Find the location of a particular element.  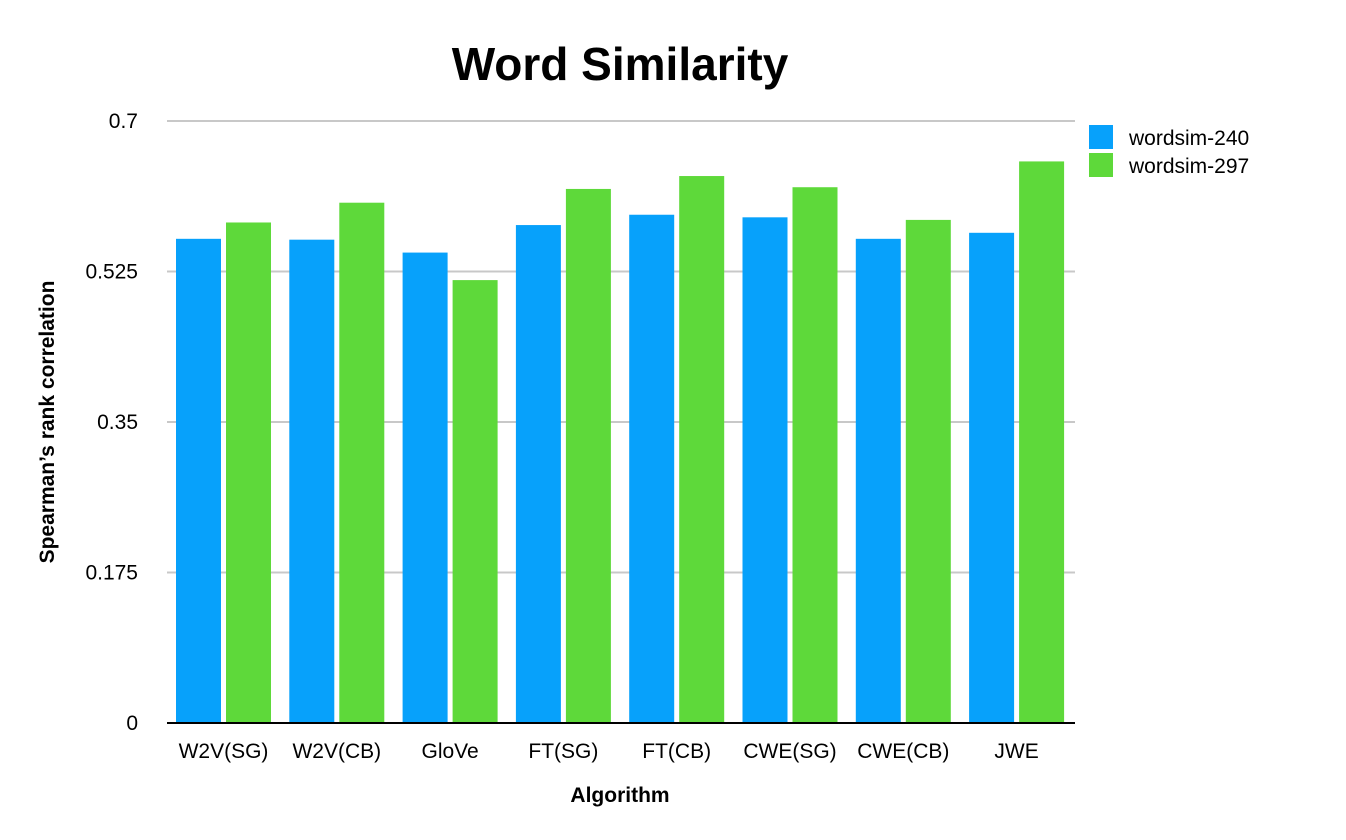

bar-wordsim-297-FT(SG) is located at coordinates (588, 455).